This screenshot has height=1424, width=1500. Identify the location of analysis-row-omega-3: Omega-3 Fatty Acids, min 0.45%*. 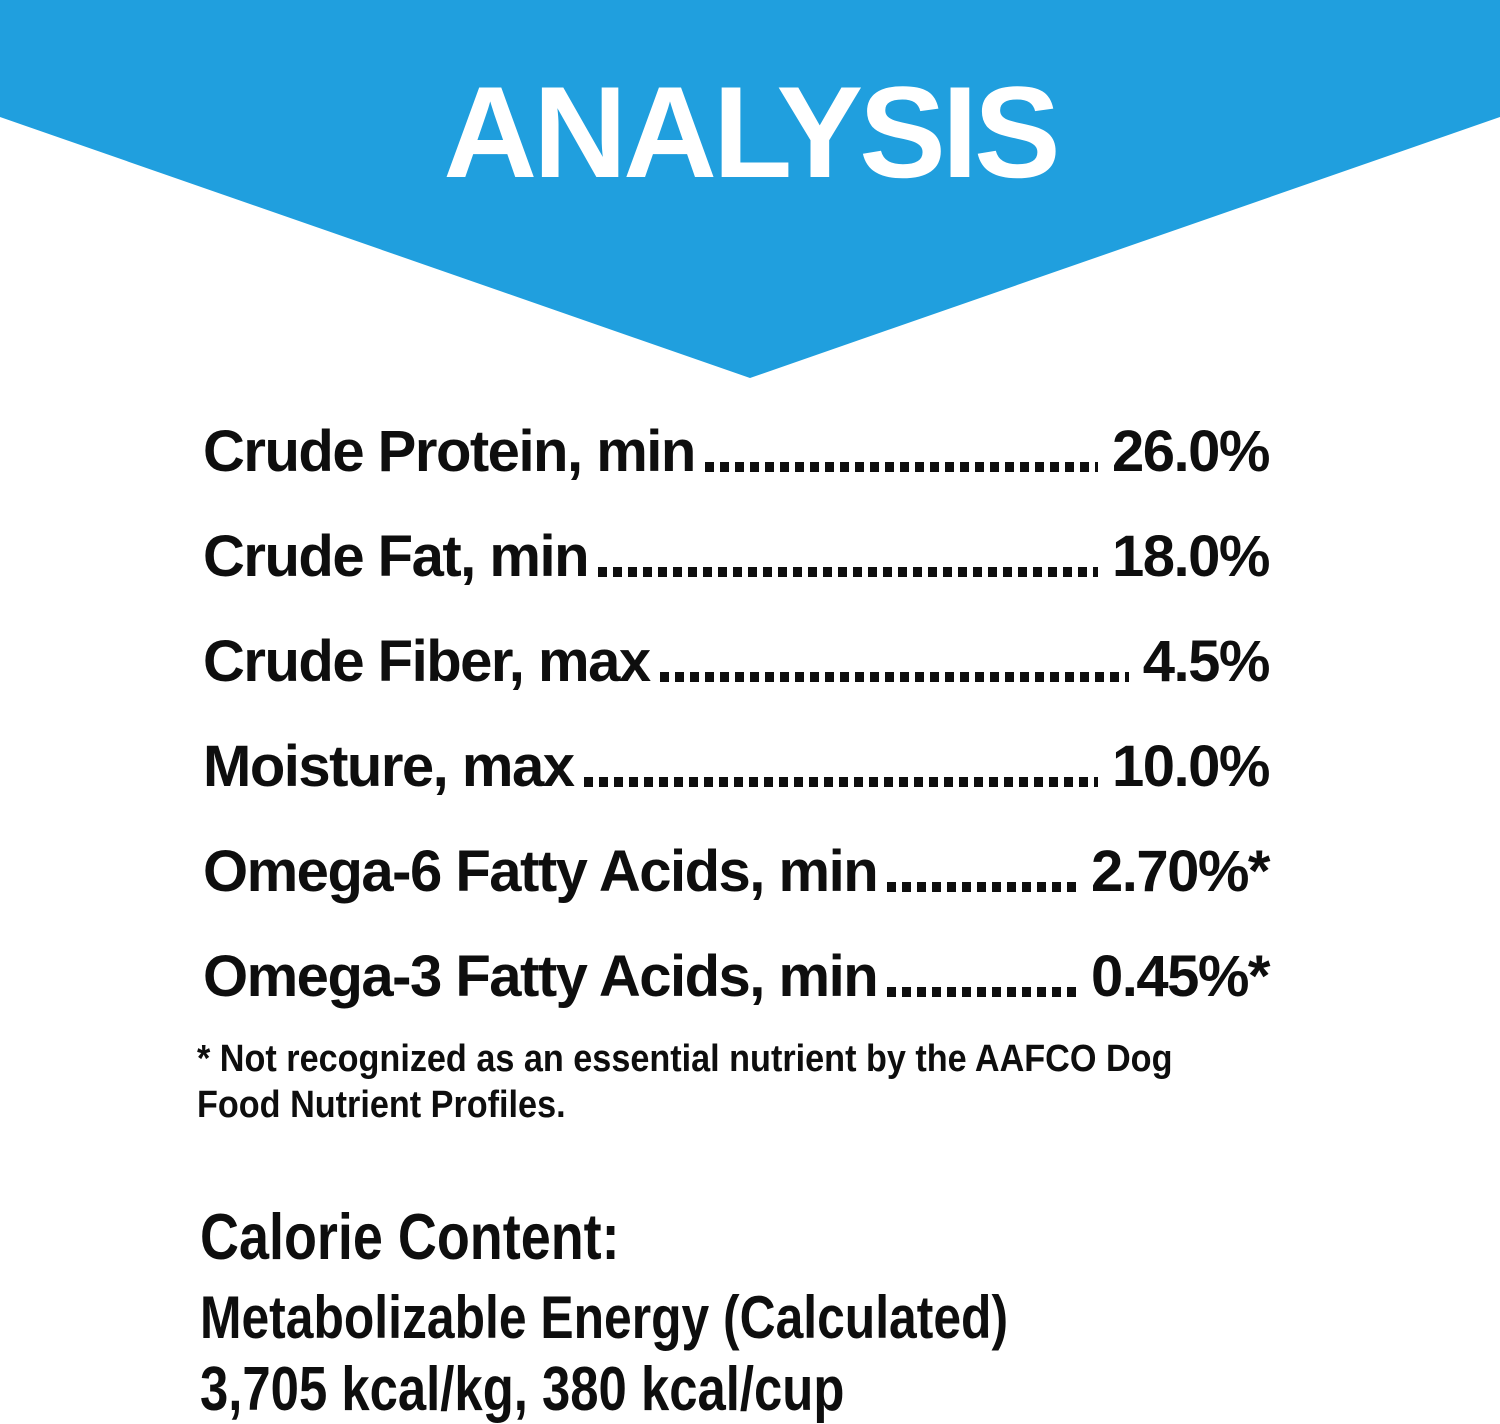
(737, 976).